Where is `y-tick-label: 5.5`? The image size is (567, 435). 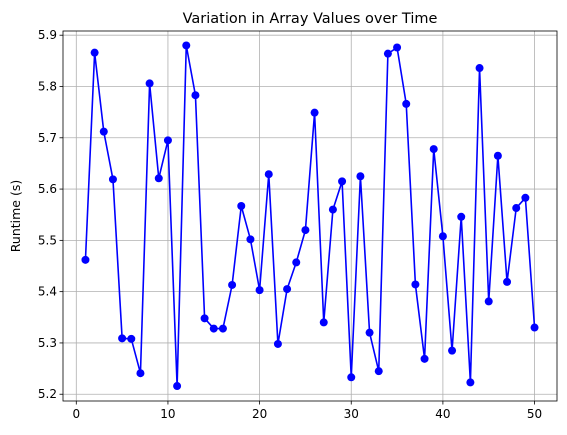
y-tick-label: 5.5 is located at coordinates (47, 240).